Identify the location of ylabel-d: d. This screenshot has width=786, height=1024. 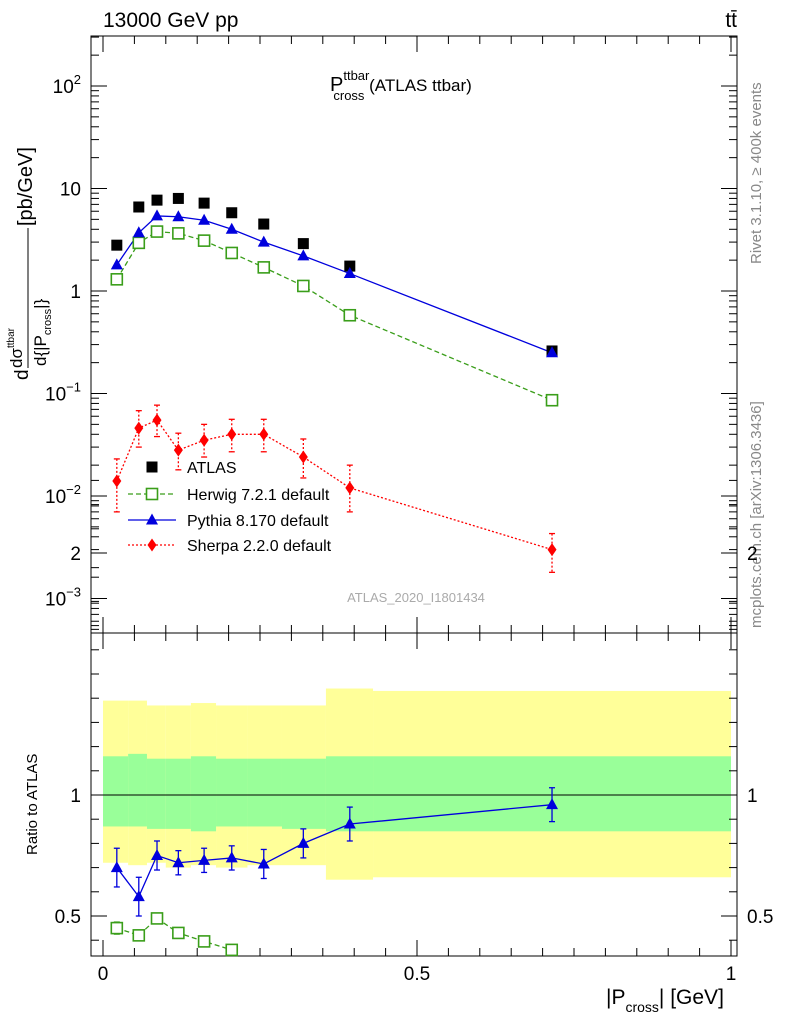
(22, 374).